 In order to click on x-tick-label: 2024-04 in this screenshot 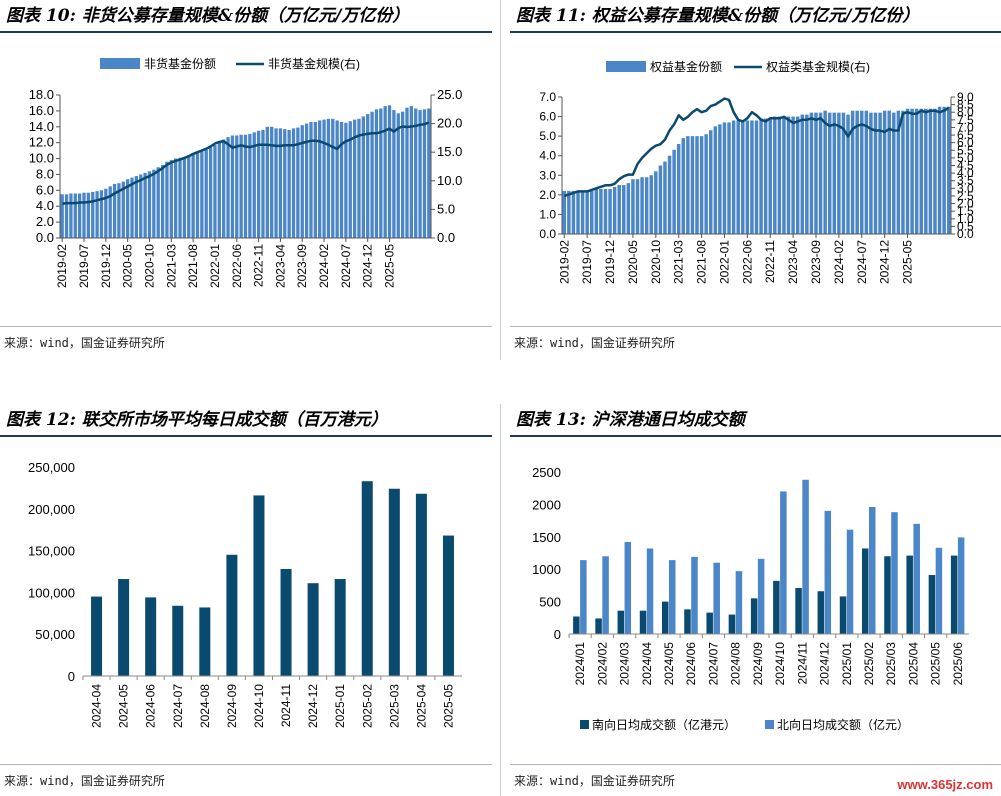, I will do `click(97, 706)`.